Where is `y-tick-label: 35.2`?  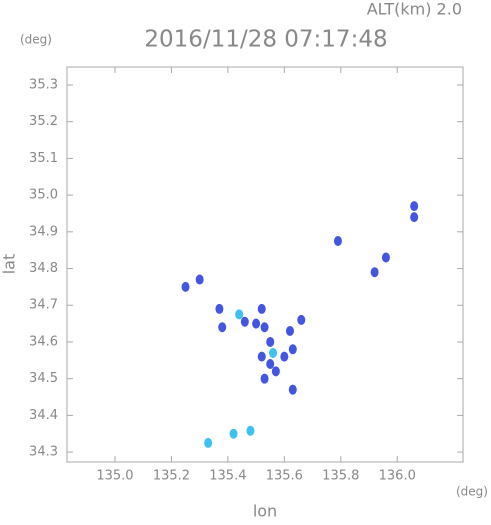
y-tick-label: 35.2 is located at coordinates (43, 121).